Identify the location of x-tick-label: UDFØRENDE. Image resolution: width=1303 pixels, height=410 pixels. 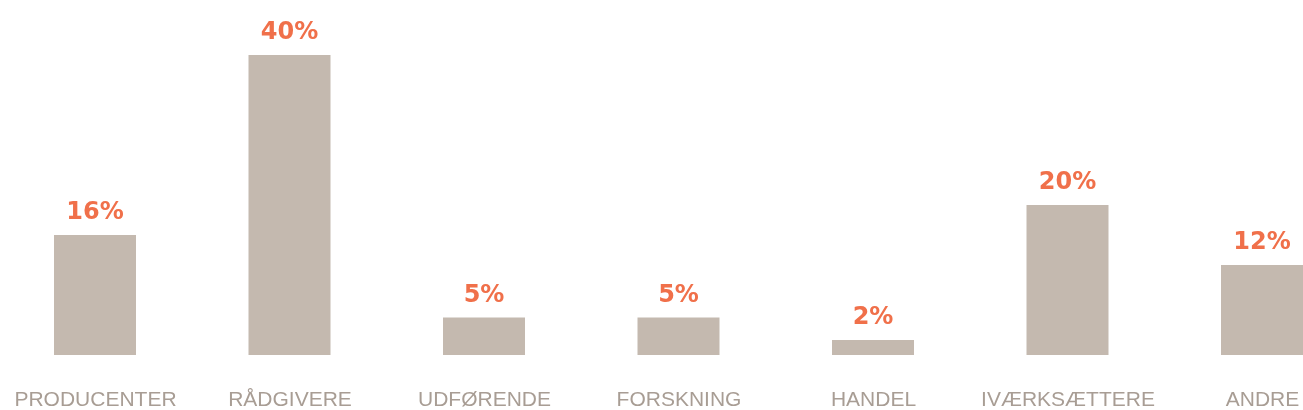
(484, 398).